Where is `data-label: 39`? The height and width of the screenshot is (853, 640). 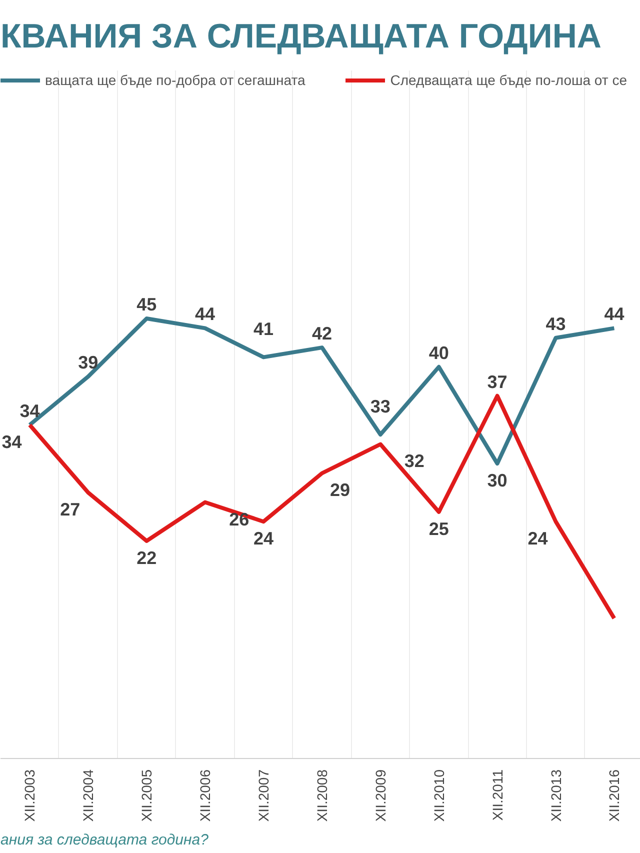
data-label: 39 is located at coordinates (88, 362).